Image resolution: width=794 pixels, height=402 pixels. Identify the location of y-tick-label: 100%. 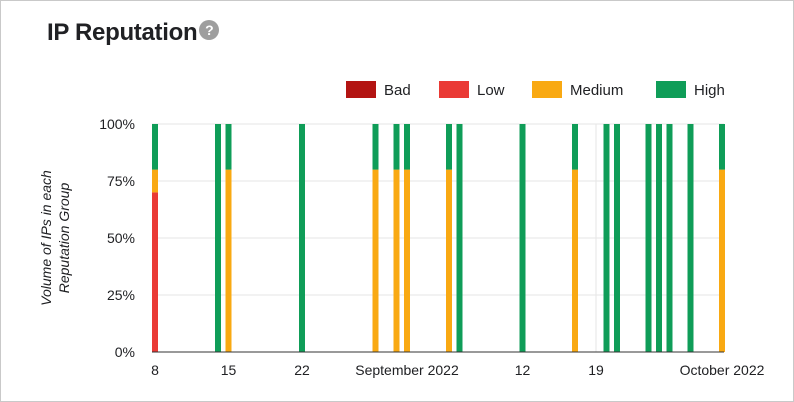
(117, 124).